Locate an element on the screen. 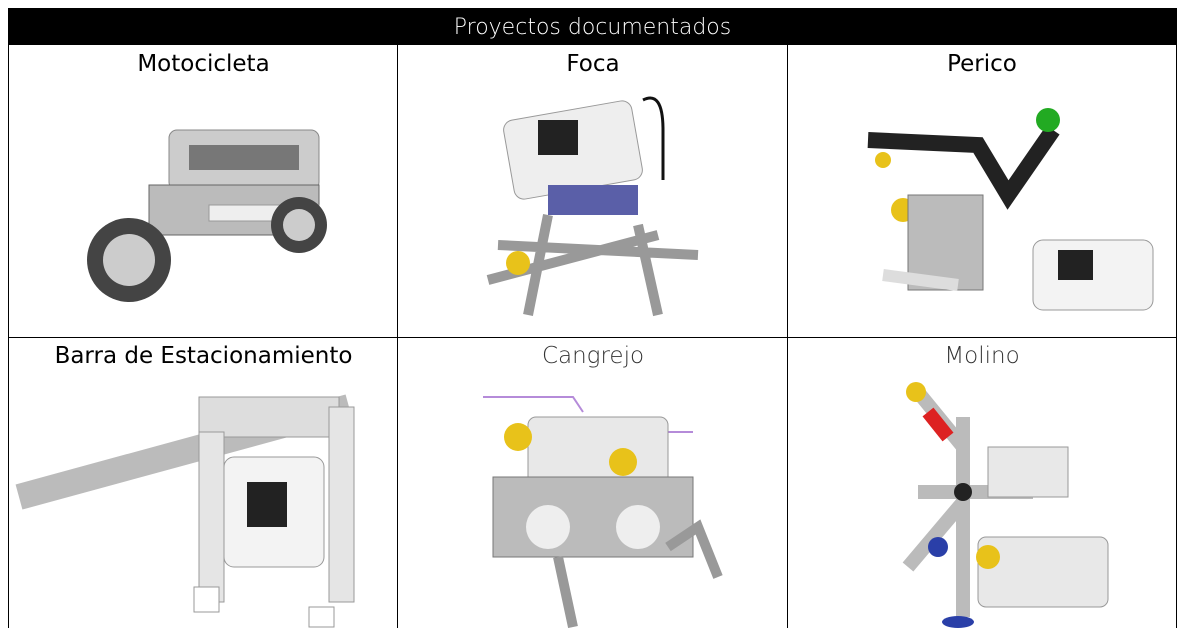 This screenshot has height=628, width=1185. table-title: Proyectos documentados is located at coordinates (592, 26).